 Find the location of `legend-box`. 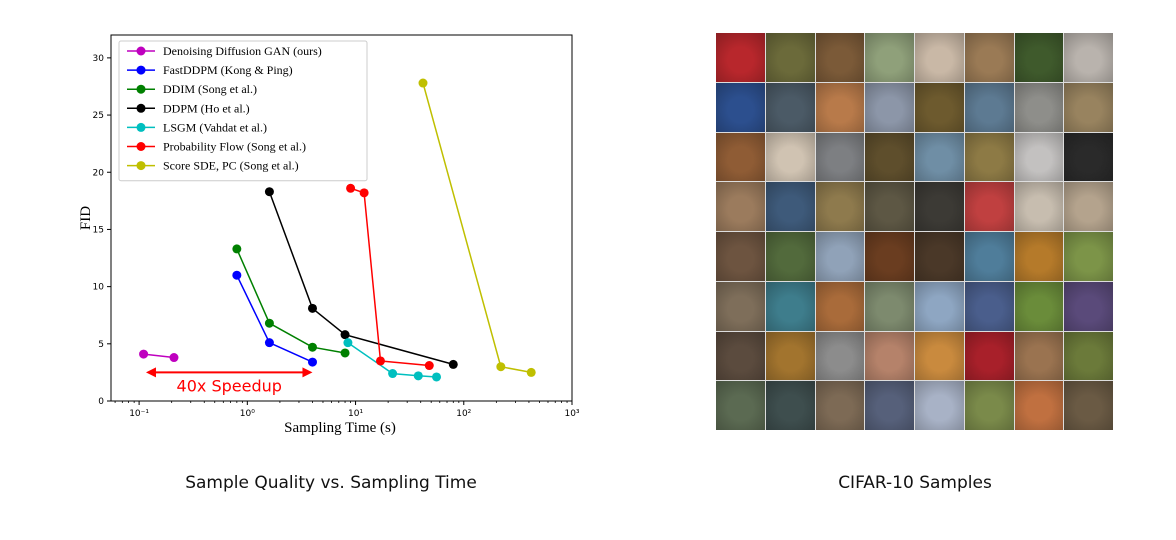

legend-box is located at coordinates (243, 111).